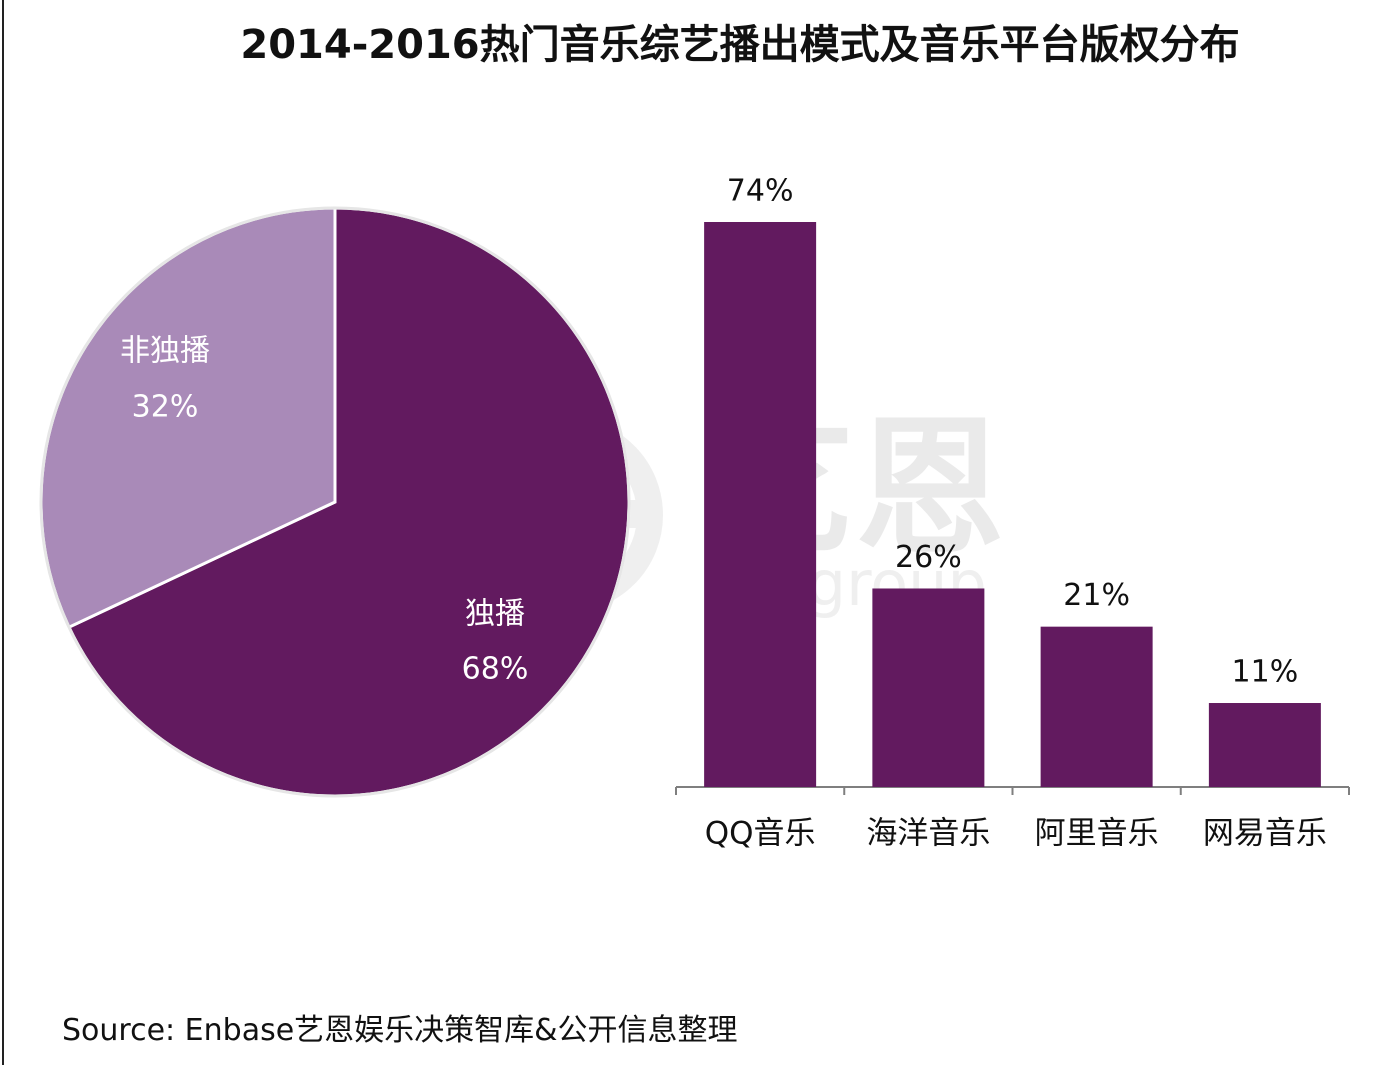  What do you see at coordinates (928, 834) in the screenshot?
I see `x-tick-label-1: 海洋音乐` at bounding box center [928, 834].